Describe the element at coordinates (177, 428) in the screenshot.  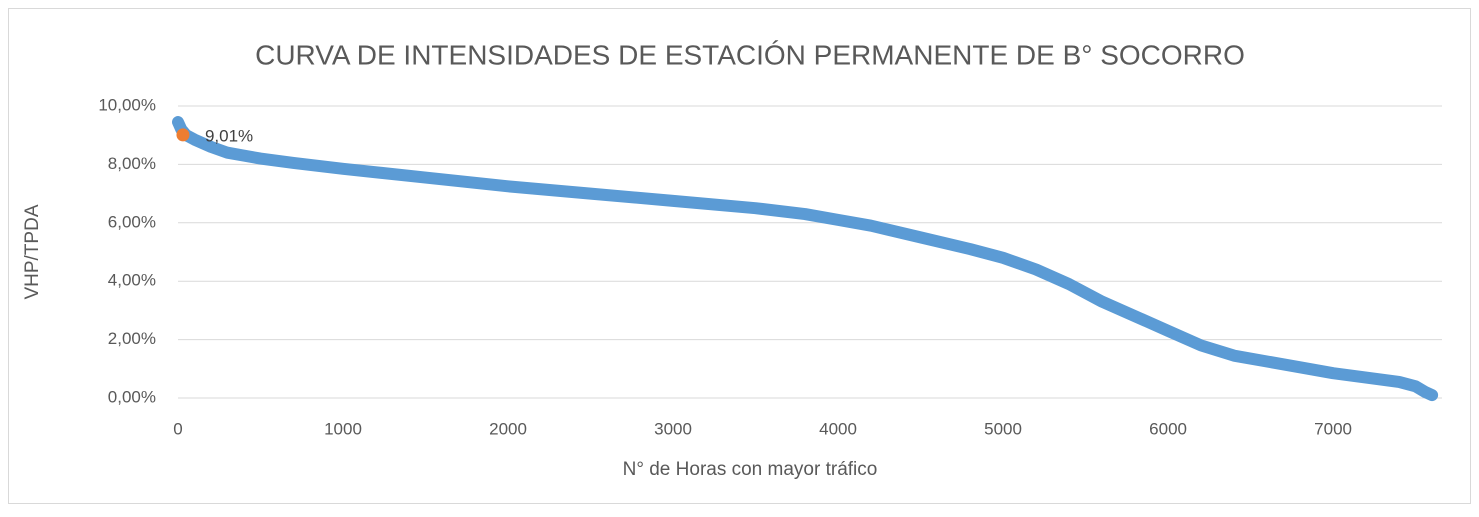
I see `x-tick-label: 0` at that location.